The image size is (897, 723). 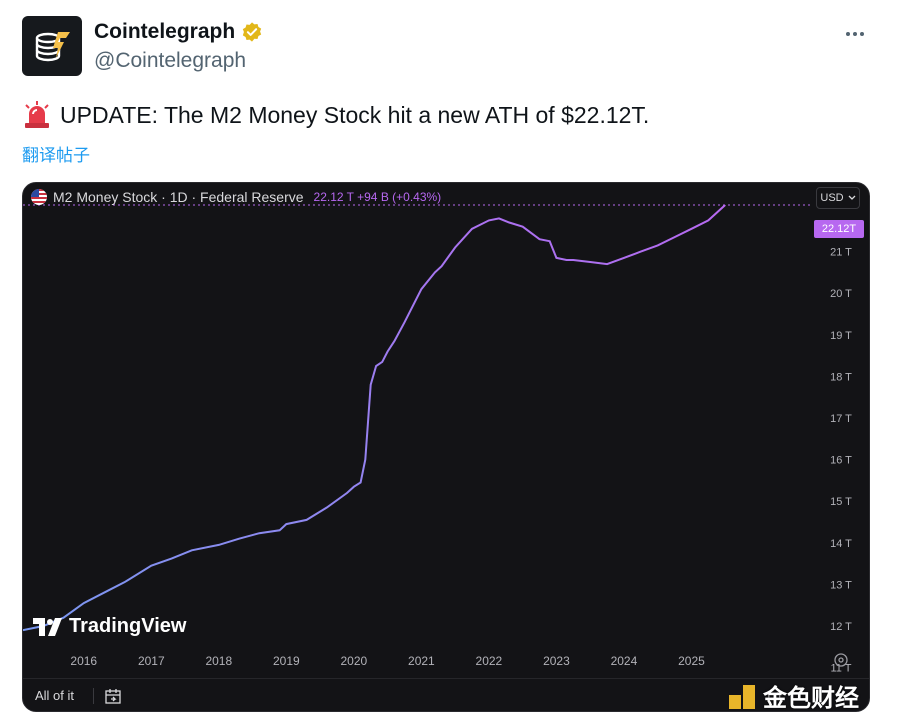 I want to click on author-name: Cointelegraph, so click(x=165, y=31).